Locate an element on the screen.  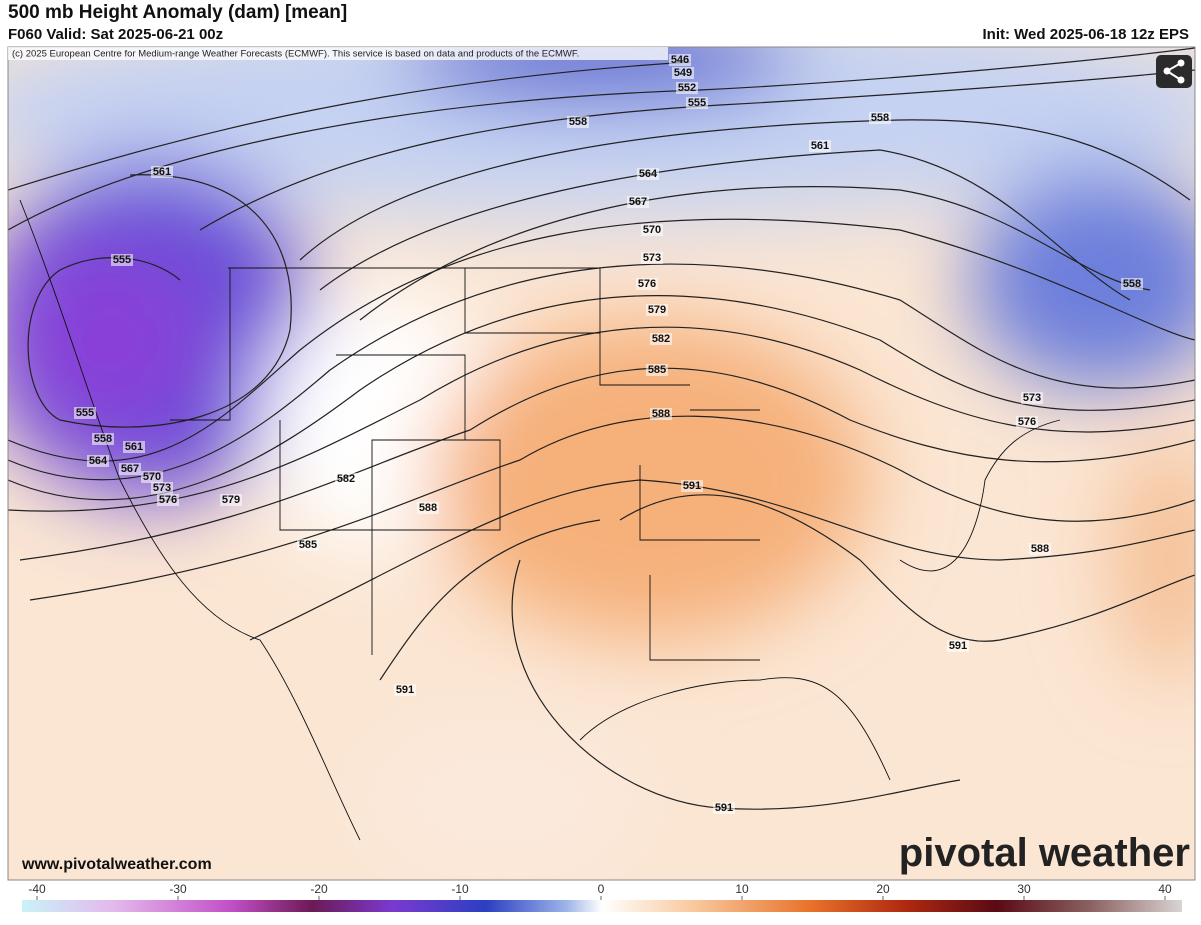
colorbar is located at coordinates (602, 906).